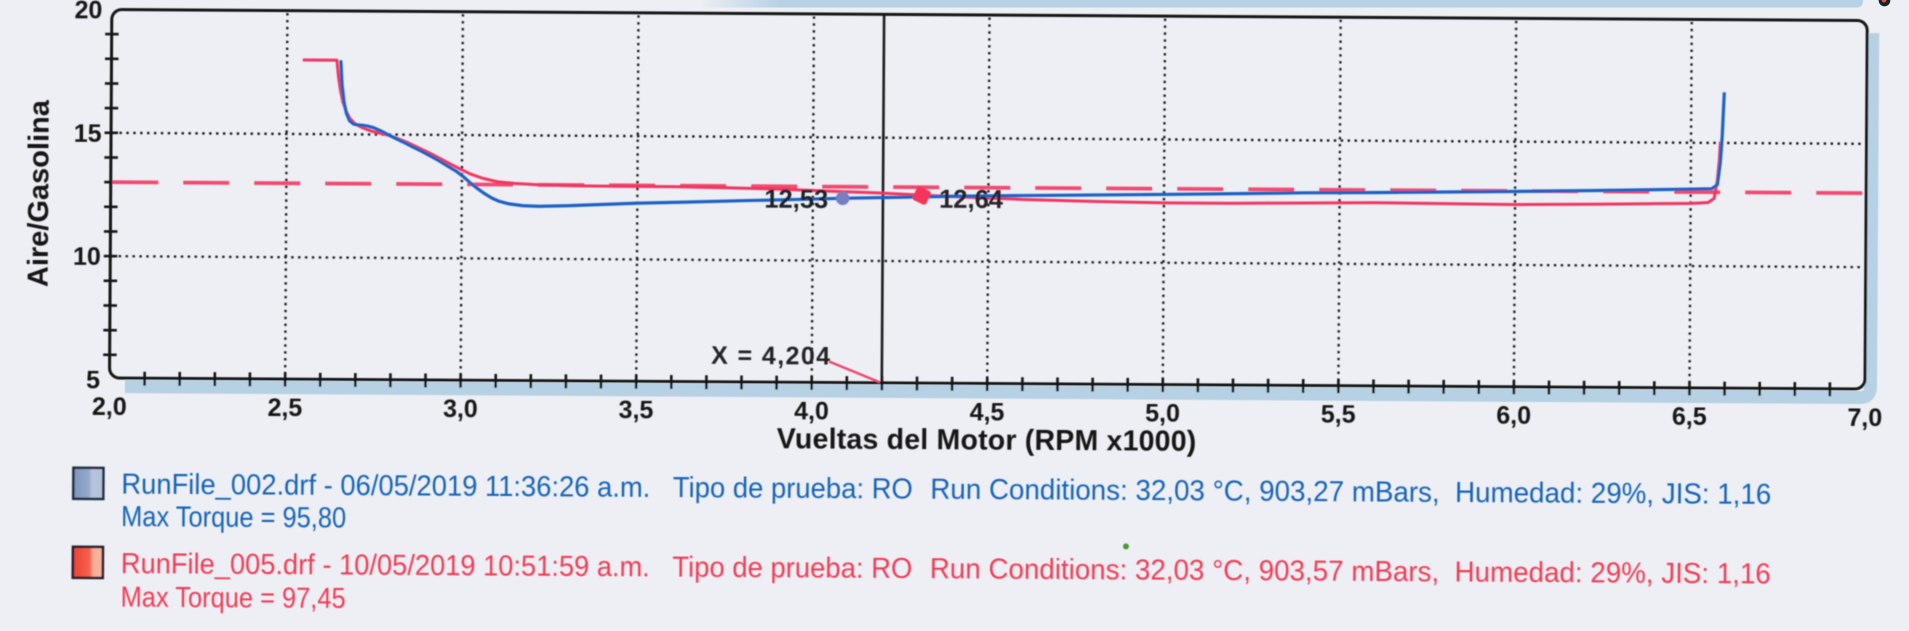  Describe the element at coordinates (88, 134) in the screenshot. I see `svg-text: 15` at that location.